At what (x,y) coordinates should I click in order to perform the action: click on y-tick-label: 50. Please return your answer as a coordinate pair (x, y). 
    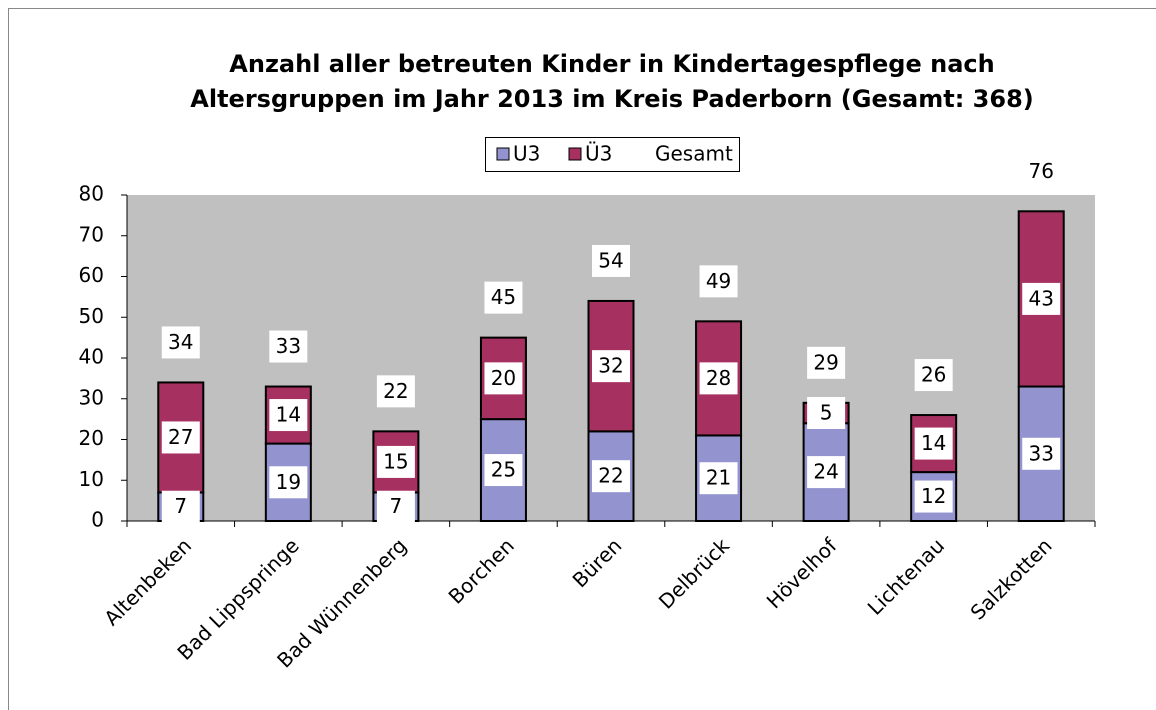
    Looking at the image, I should click on (91, 316).